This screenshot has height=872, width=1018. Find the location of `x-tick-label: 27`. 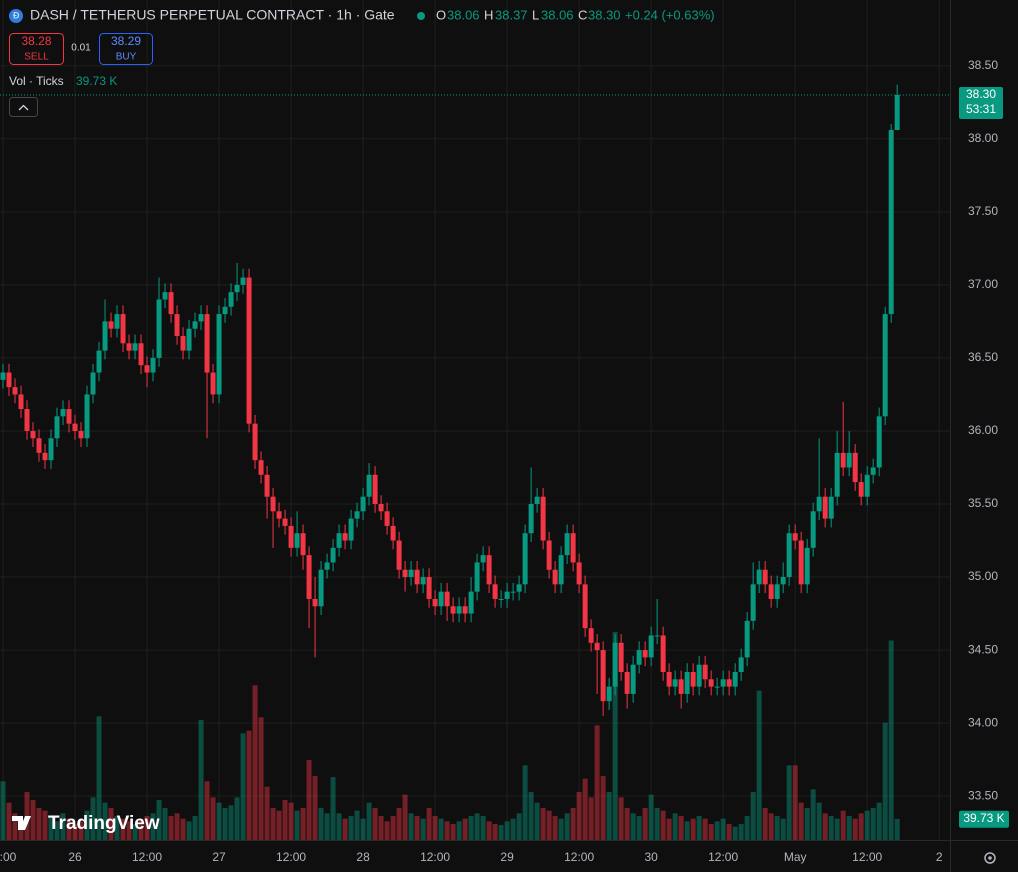

x-tick-label: 27 is located at coordinates (219, 857).